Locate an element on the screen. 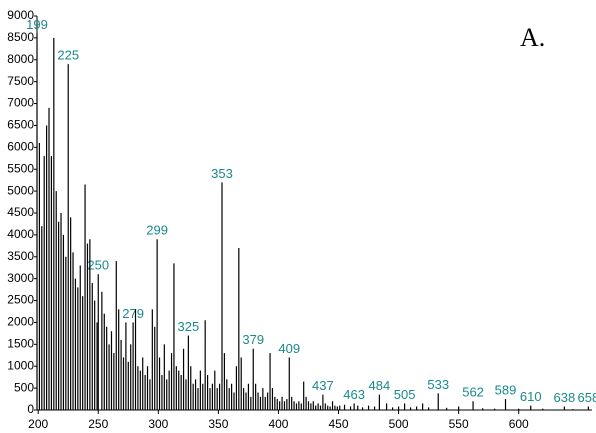 Image resolution: width=596 pixels, height=433 pixels. peak-label: 484 is located at coordinates (380, 385).